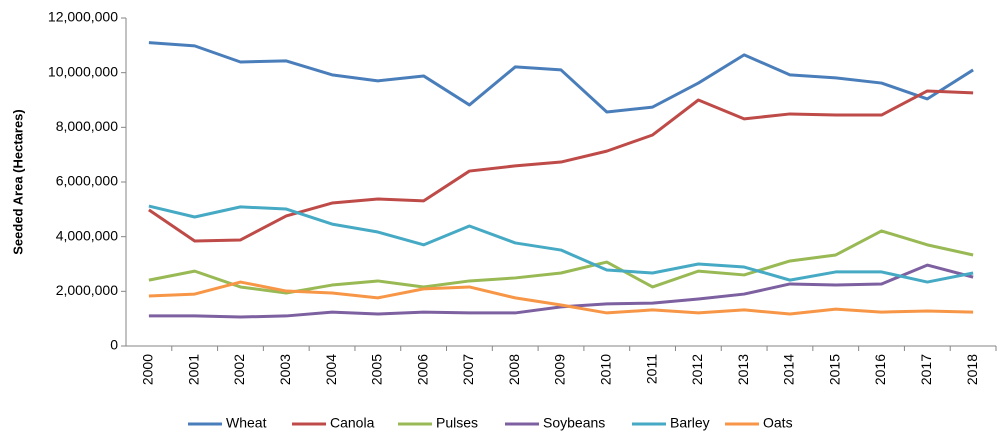 Image resolution: width=997 pixels, height=436 pixels. What do you see at coordinates (457, 423) in the screenshot?
I see `legend-label: Pulses` at bounding box center [457, 423].